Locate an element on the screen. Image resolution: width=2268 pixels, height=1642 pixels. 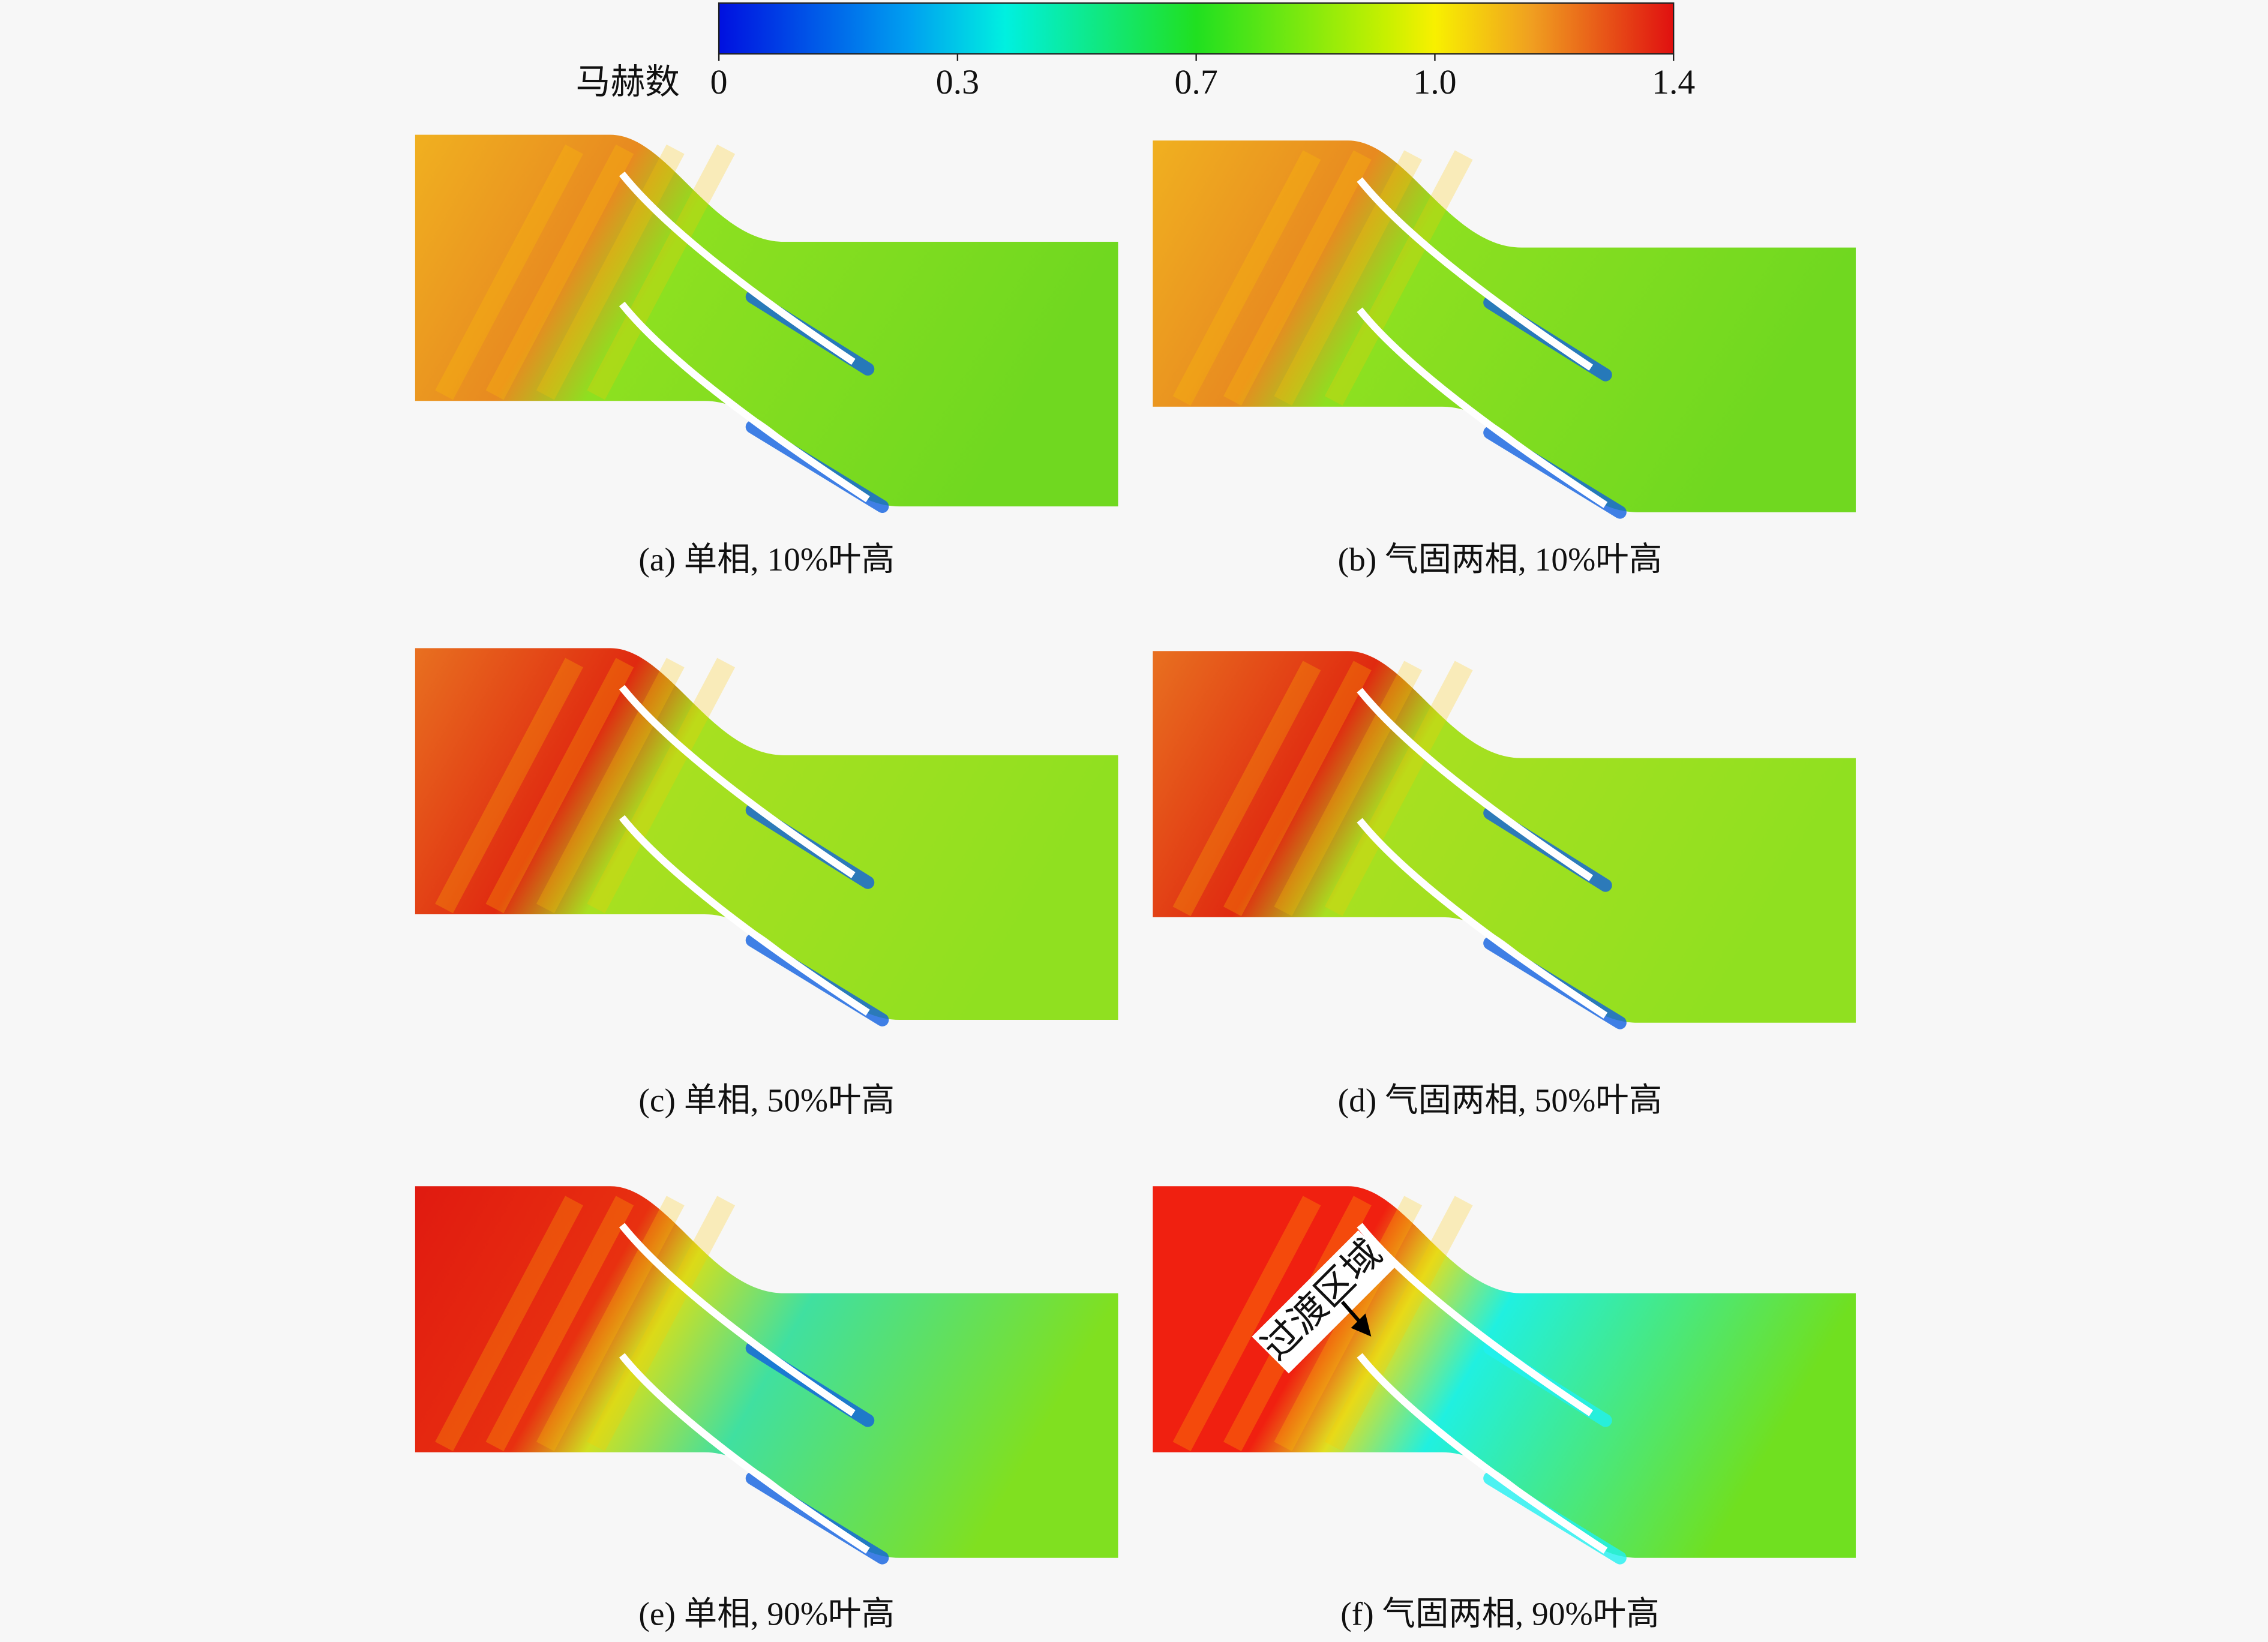
colorbar-tick-label: 0 is located at coordinates (719, 81).